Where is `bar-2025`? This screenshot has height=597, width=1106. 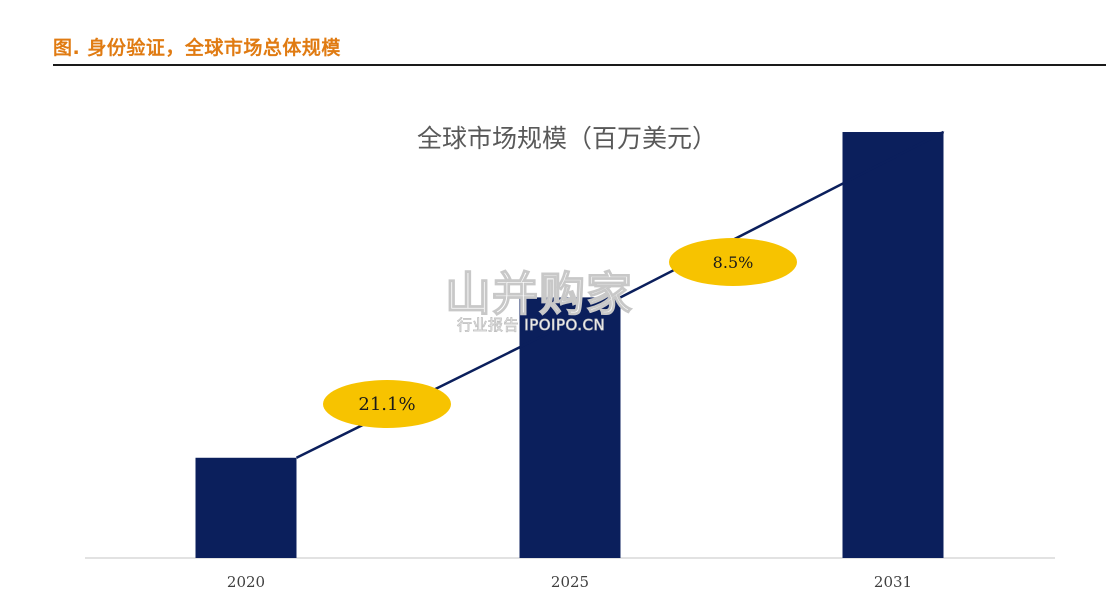
bar-2025 is located at coordinates (570, 427).